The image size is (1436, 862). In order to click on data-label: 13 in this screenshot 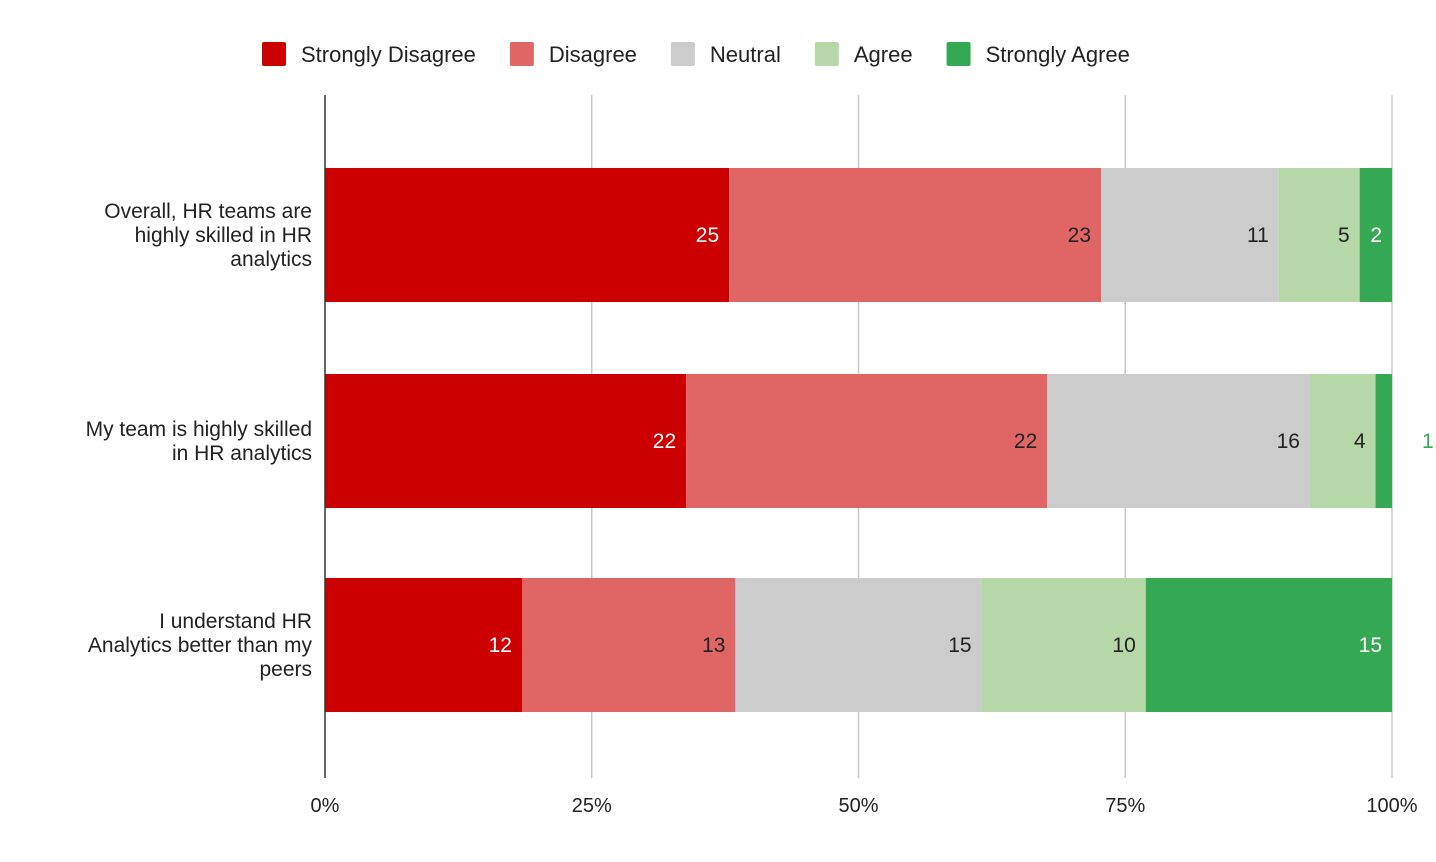, I will do `click(713, 645)`.